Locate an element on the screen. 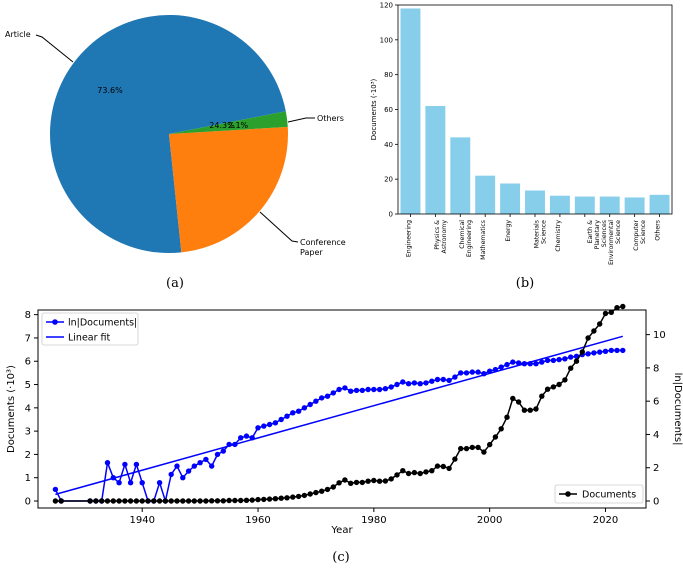 This screenshot has width=683, height=575. pie-slice-label: Article is located at coordinates (18, 34).